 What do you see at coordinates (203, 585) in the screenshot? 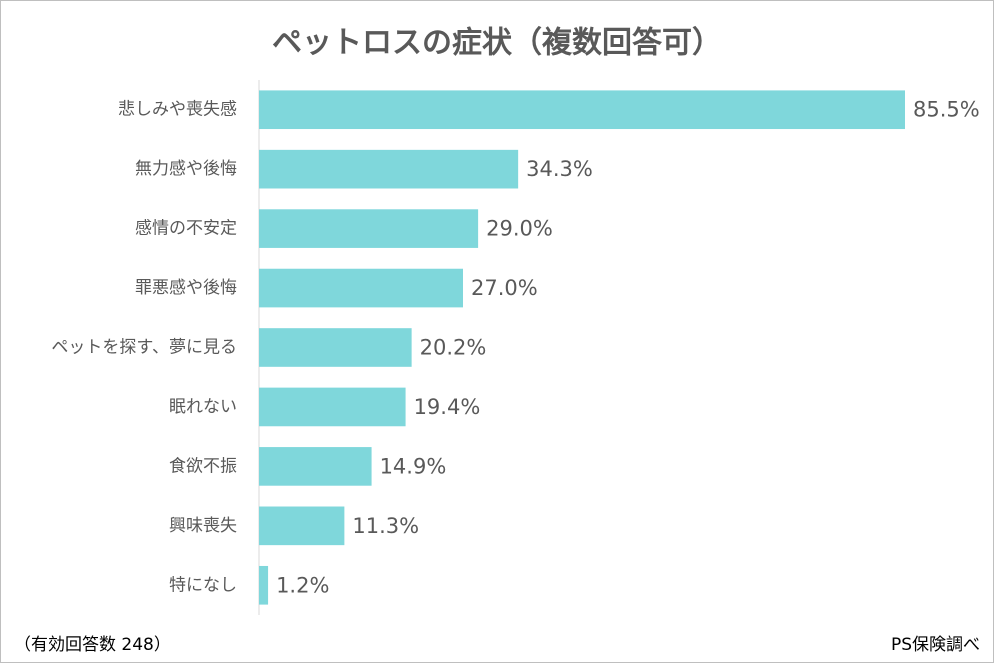
I see `y-tick-label: 特になし` at bounding box center [203, 585].